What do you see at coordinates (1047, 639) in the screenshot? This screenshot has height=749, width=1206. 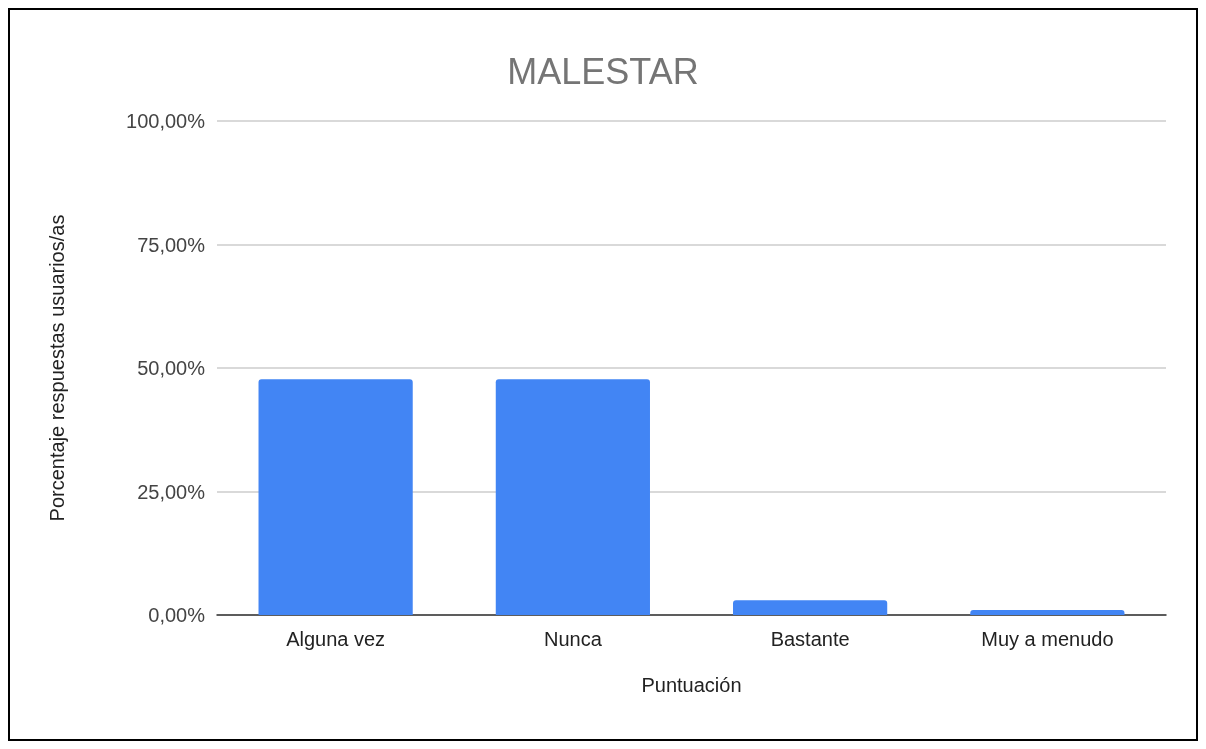 I see `x-tick-label: Muy a menudo` at bounding box center [1047, 639].